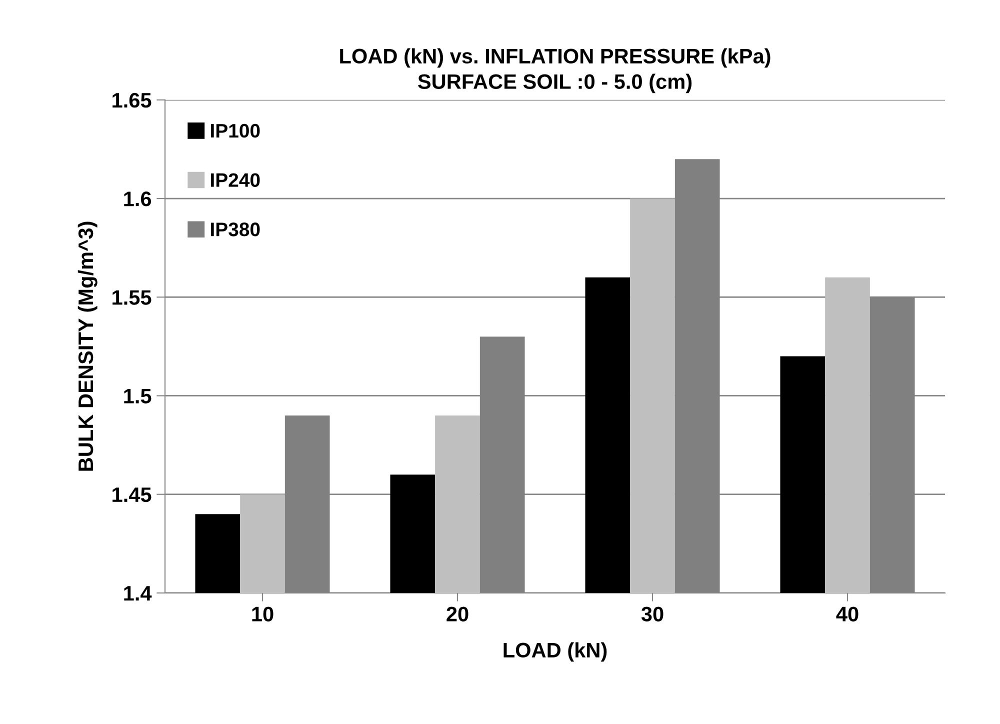 The height and width of the screenshot is (724, 1000). I want to click on x-tick-label: 30, so click(652, 614).